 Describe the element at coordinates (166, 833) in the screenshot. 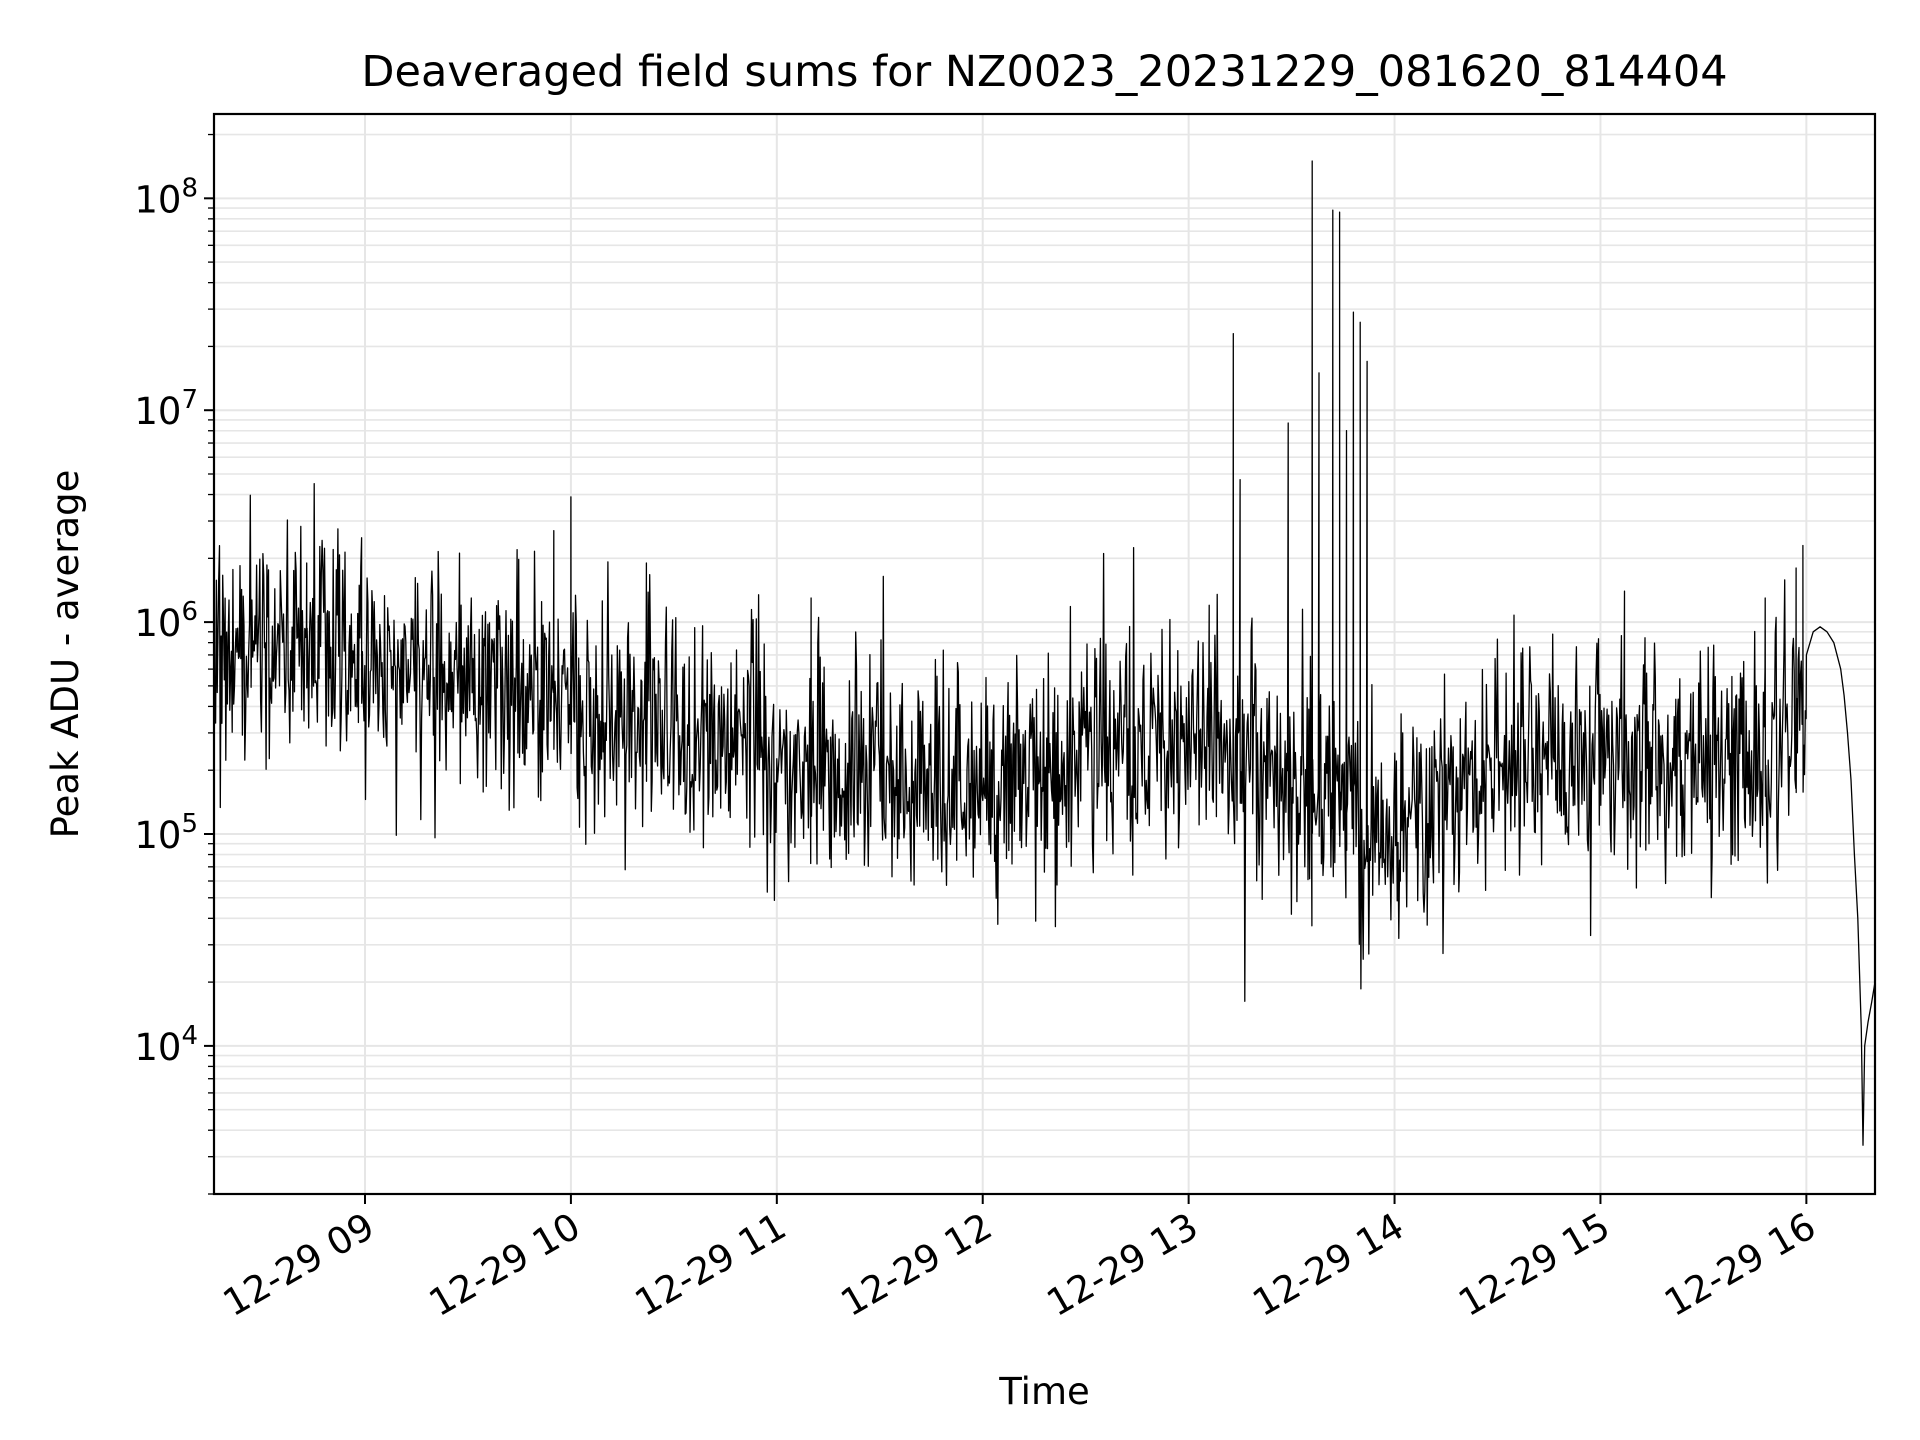

I see `y-tick-label: 105` at that location.